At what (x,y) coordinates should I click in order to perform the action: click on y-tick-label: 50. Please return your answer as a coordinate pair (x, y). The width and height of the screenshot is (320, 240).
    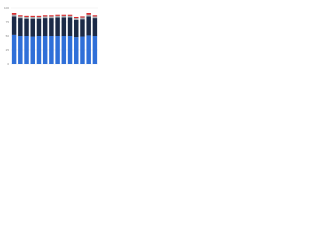
    Looking at the image, I should click on (8, 36).